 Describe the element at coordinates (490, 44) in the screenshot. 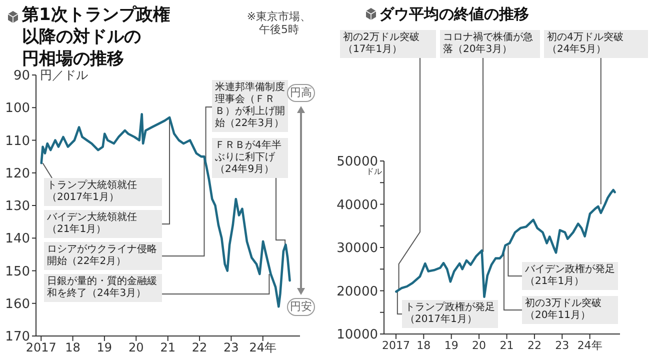

I see `annotation: コロナ禍で株価が急落（20年3月）` at that location.